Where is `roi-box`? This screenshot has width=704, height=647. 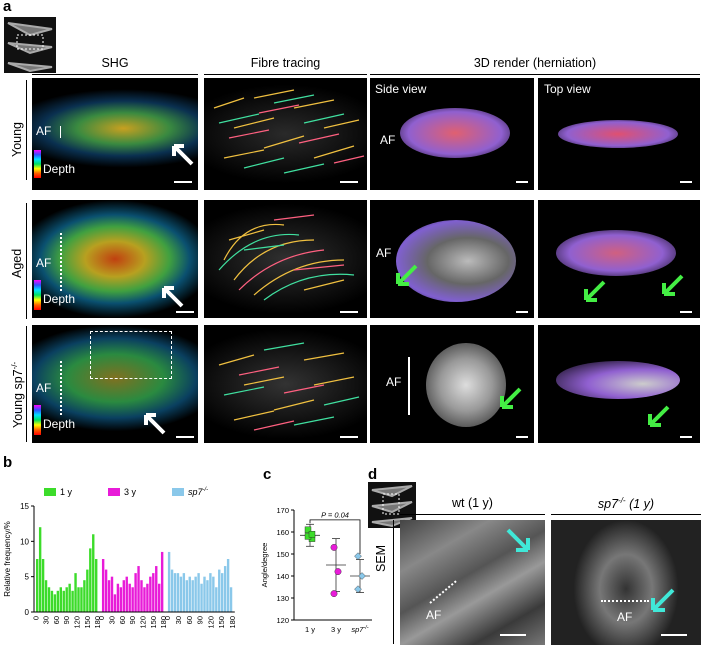
roi-box is located at coordinates (131, 355).